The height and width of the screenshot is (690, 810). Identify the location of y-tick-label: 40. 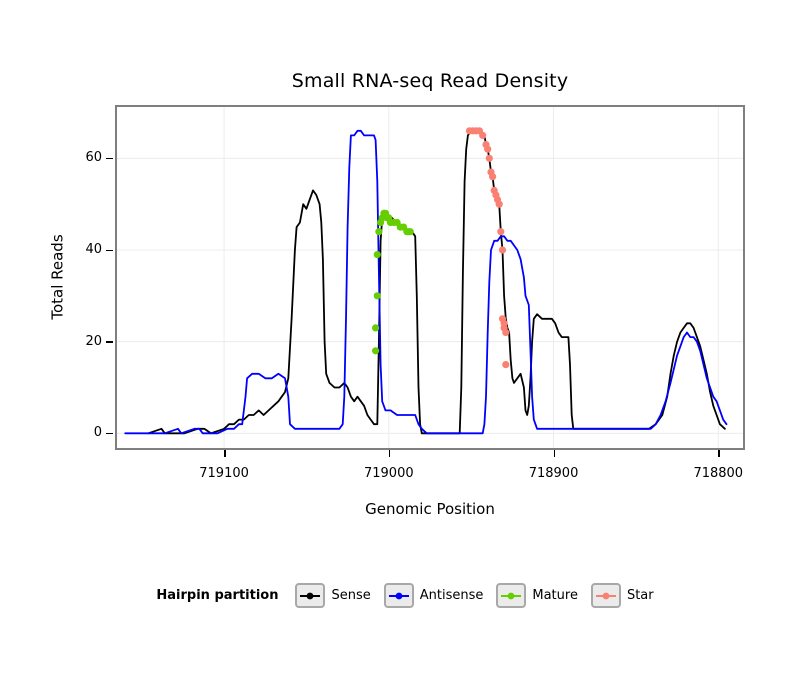
(93, 249).